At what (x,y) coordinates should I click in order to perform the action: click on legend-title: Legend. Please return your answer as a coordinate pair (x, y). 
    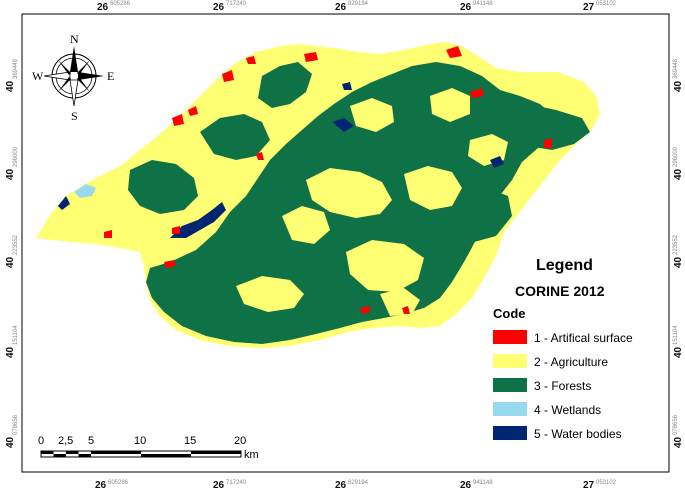
    Looking at the image, I should click on (564, 265).